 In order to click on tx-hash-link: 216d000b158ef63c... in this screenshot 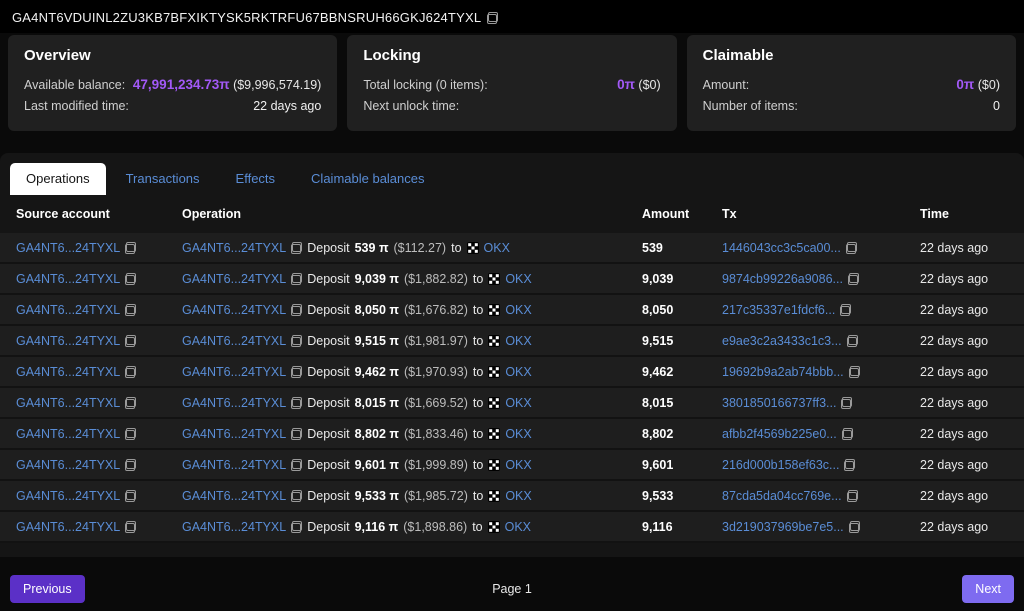, I will do `click(781, 464)`.